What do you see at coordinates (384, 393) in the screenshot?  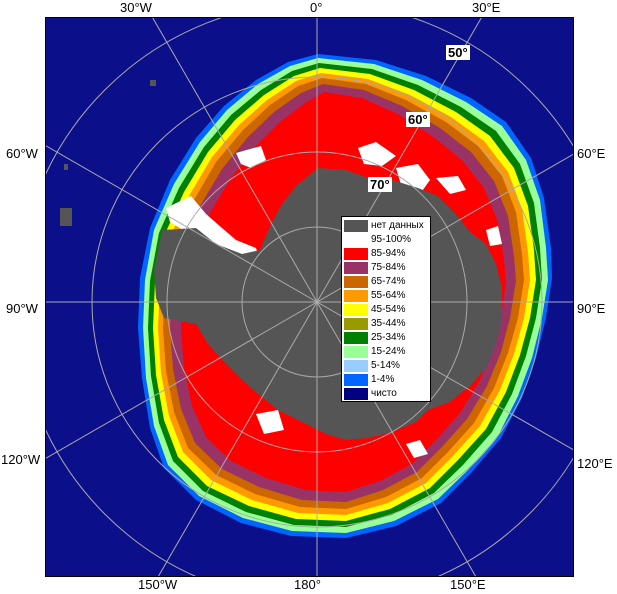 I see `legend-label: чисто` at bounding box center [384, 393].